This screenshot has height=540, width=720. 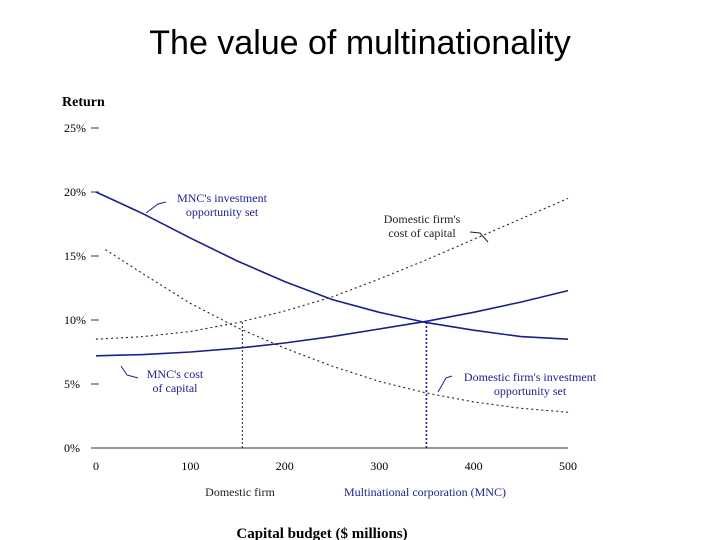 What do you see at coordinates (190, 466) in the screenshot?
I see `x-tick-label: 100` at bounding box center [190, 466].